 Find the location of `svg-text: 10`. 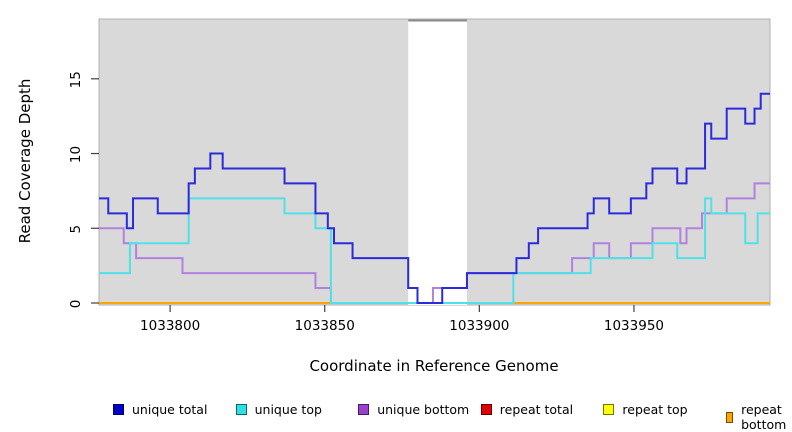

svg-text: 10 is located at coordinates (76, 154).